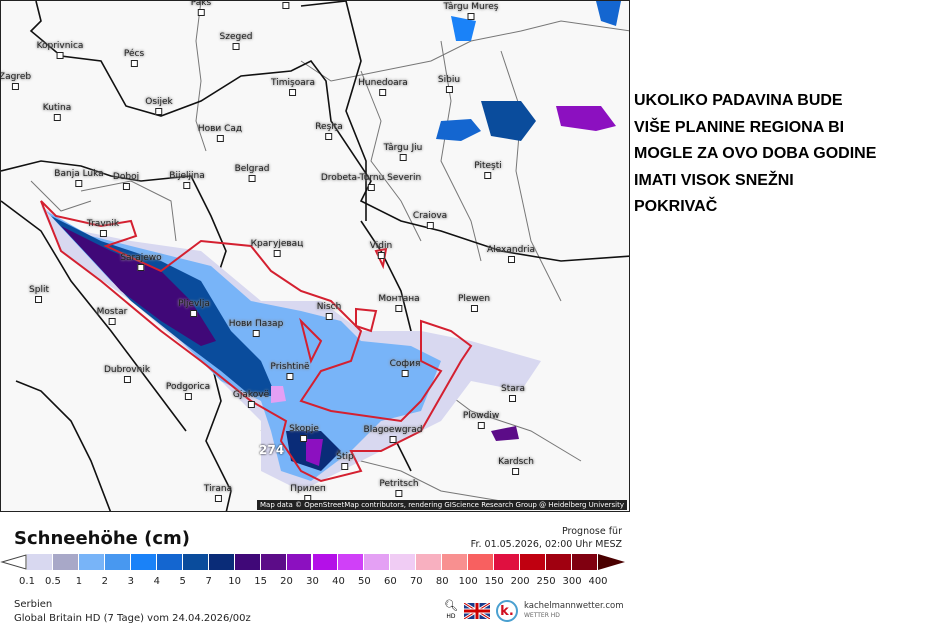 The height and width of the screenshot is (628, 940). I want to click on city-label: Szeged, so click(236, 41).